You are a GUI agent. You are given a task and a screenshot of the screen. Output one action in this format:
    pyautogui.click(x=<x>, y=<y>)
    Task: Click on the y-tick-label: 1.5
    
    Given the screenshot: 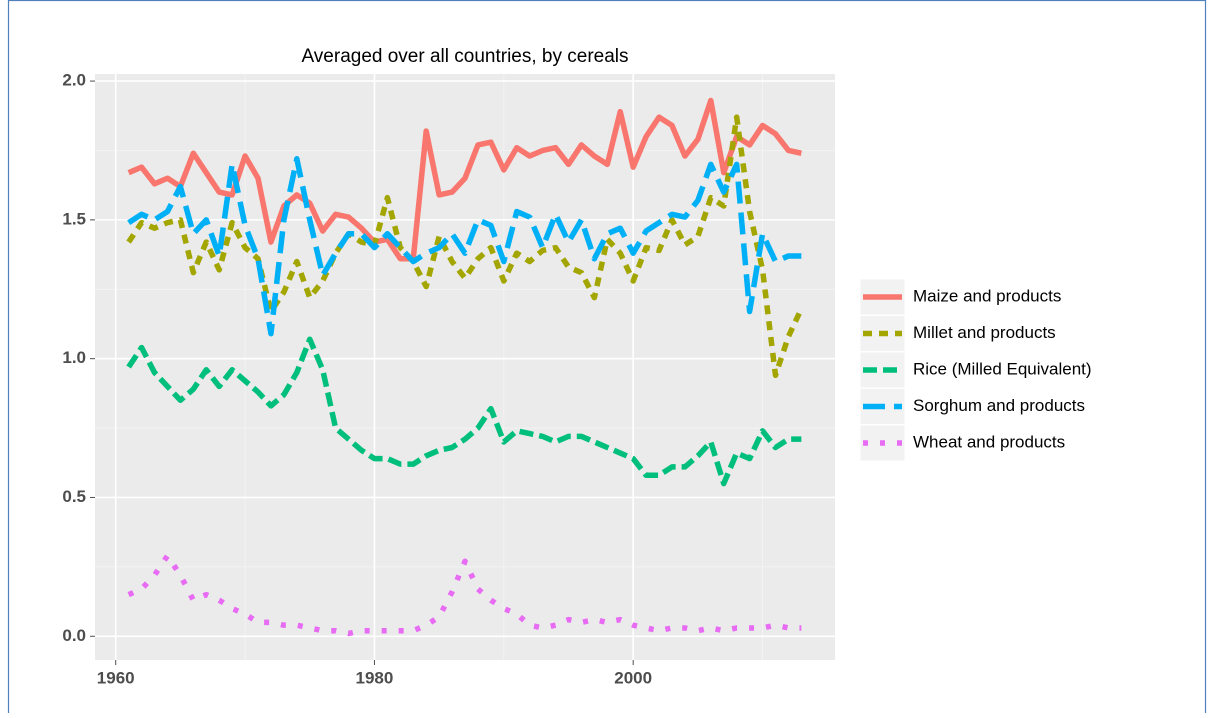 What is the action you would take?
    pyautogui.click(x=74, y=218)
    